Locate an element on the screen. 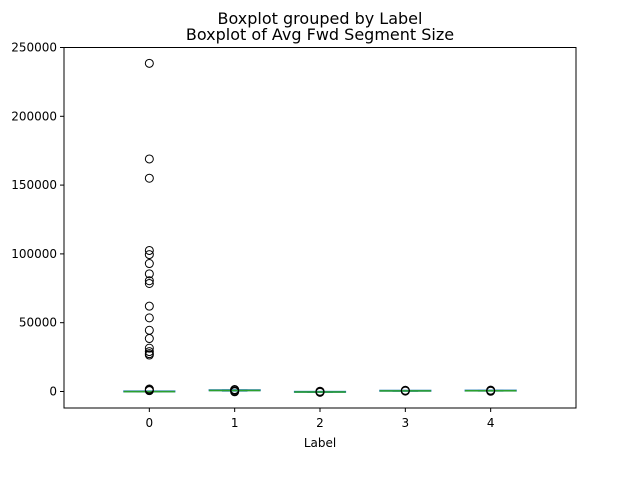  y-tick-label: 100000 is located at coordinates (34, 254).